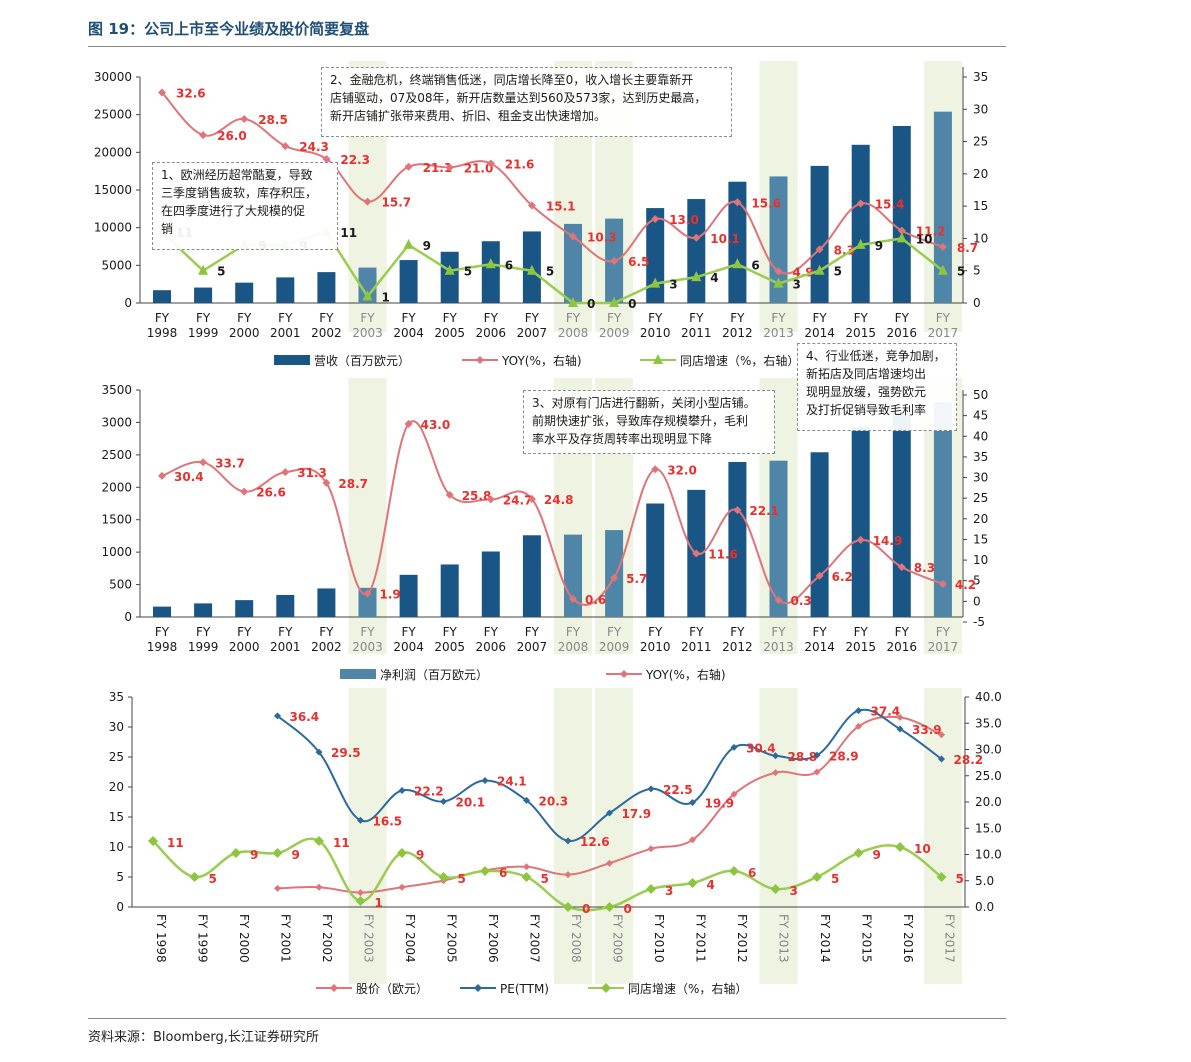  Describe the element at coordinates (113, 115) in the screenshot. I see `p1-left-tick: 25000` at that location.